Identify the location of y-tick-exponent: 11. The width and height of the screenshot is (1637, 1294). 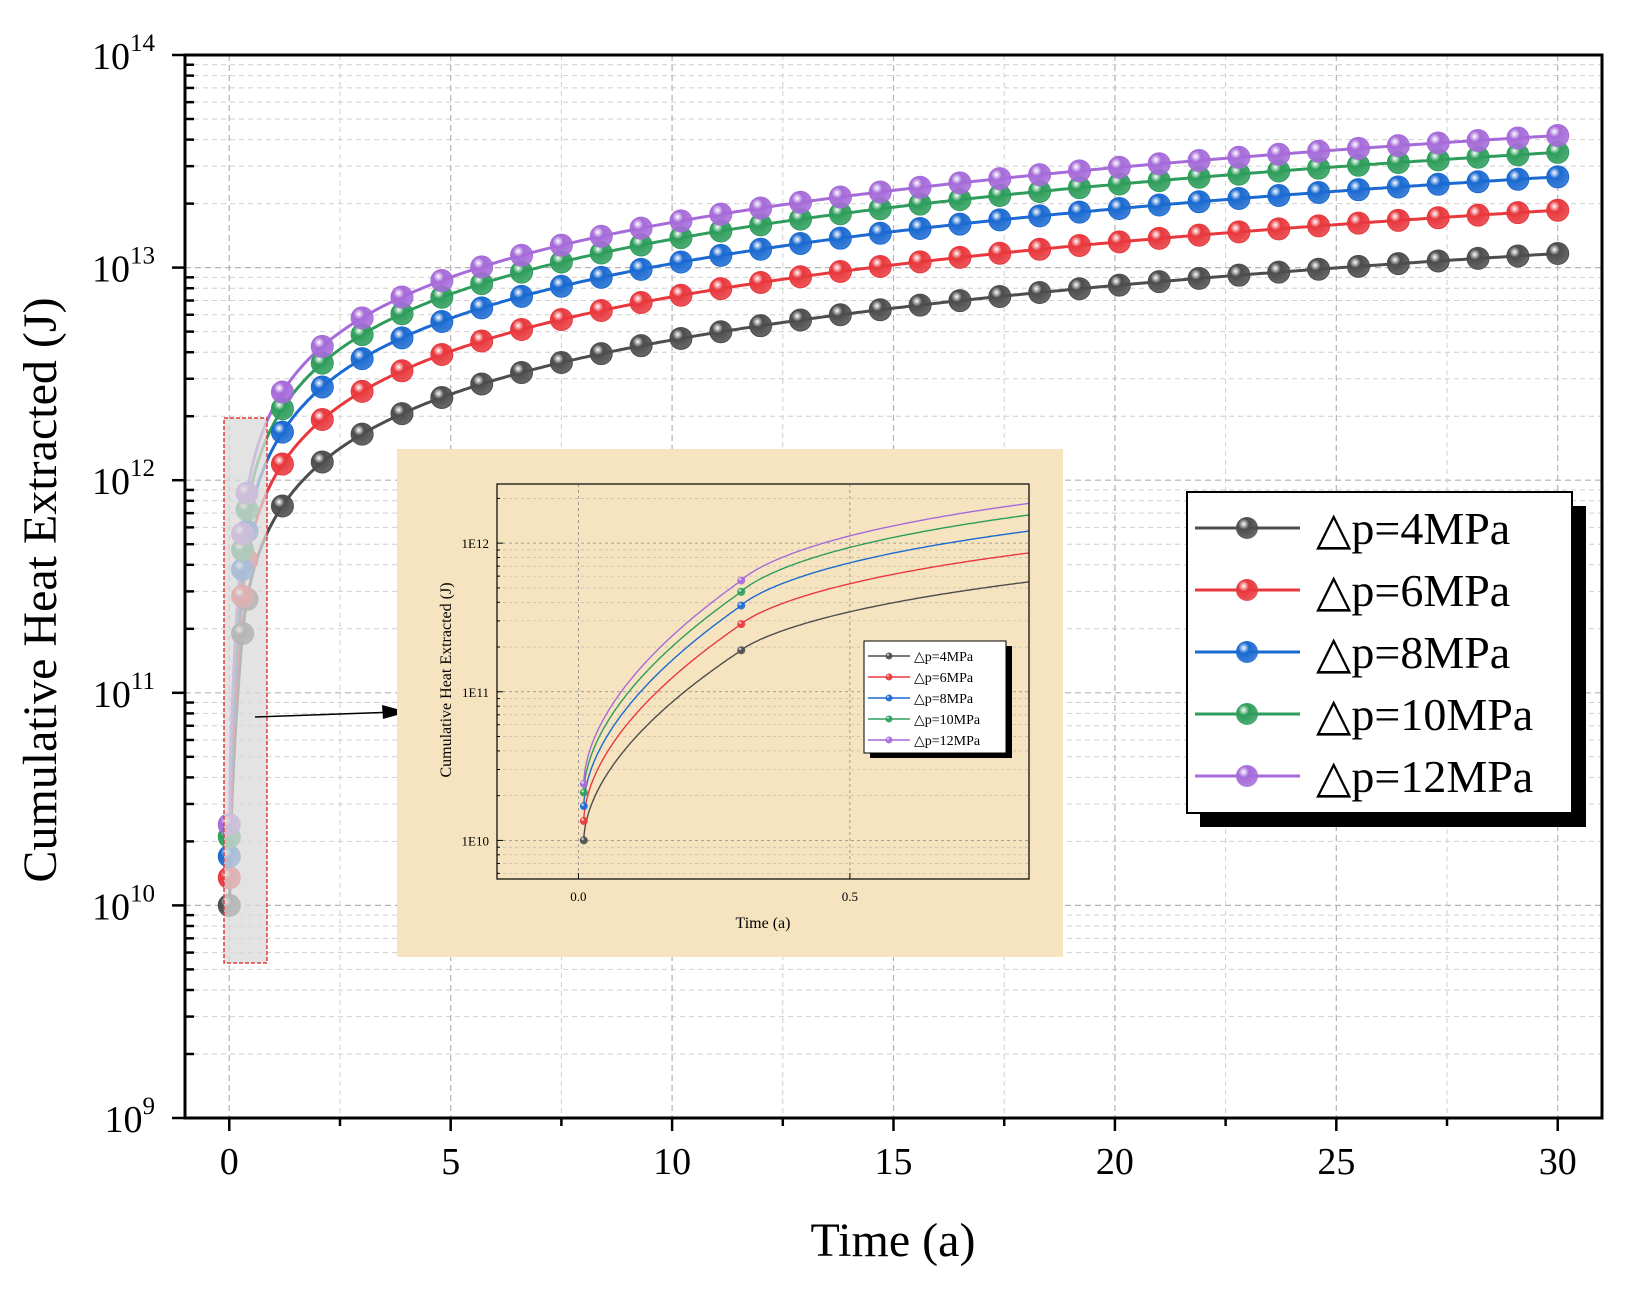
(143, 681).